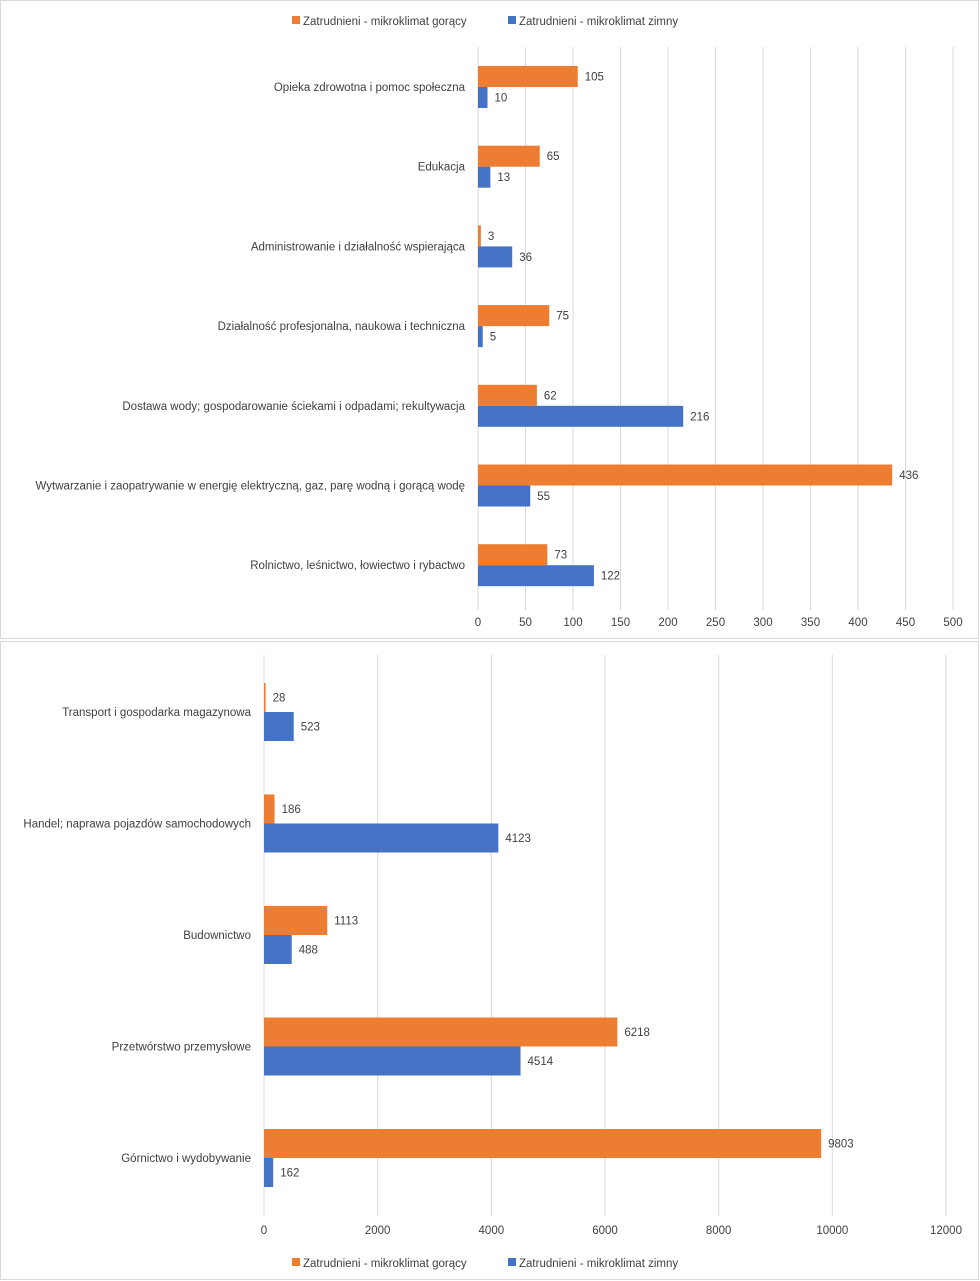  I want to click on data-label: 6218, so click(637, 1033).